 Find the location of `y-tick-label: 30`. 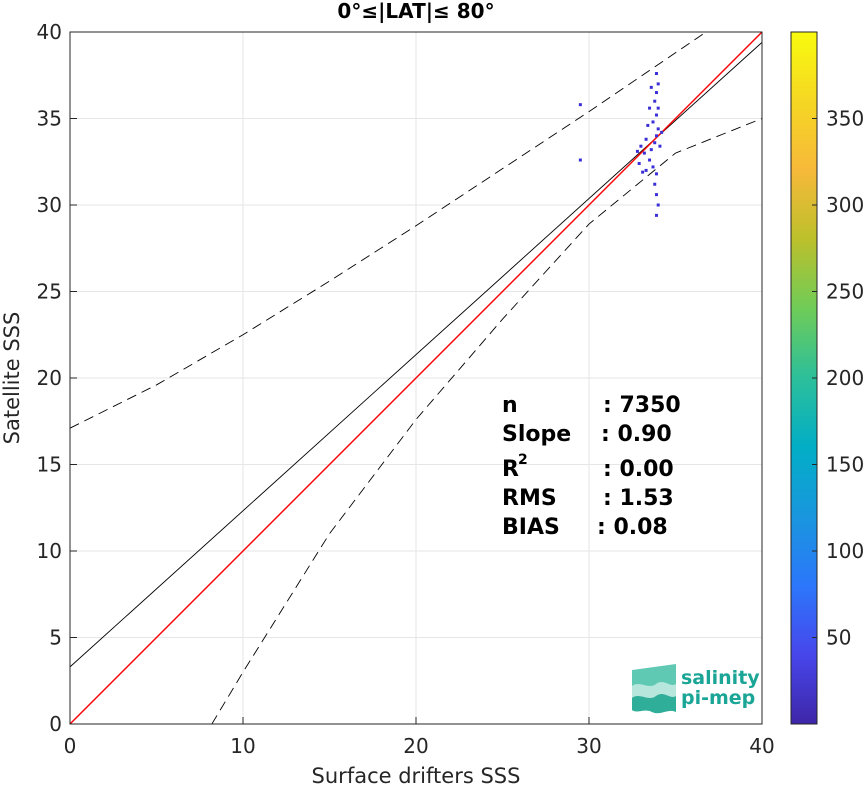

y-tick-label: 30 is located at coordinates (49, 205).